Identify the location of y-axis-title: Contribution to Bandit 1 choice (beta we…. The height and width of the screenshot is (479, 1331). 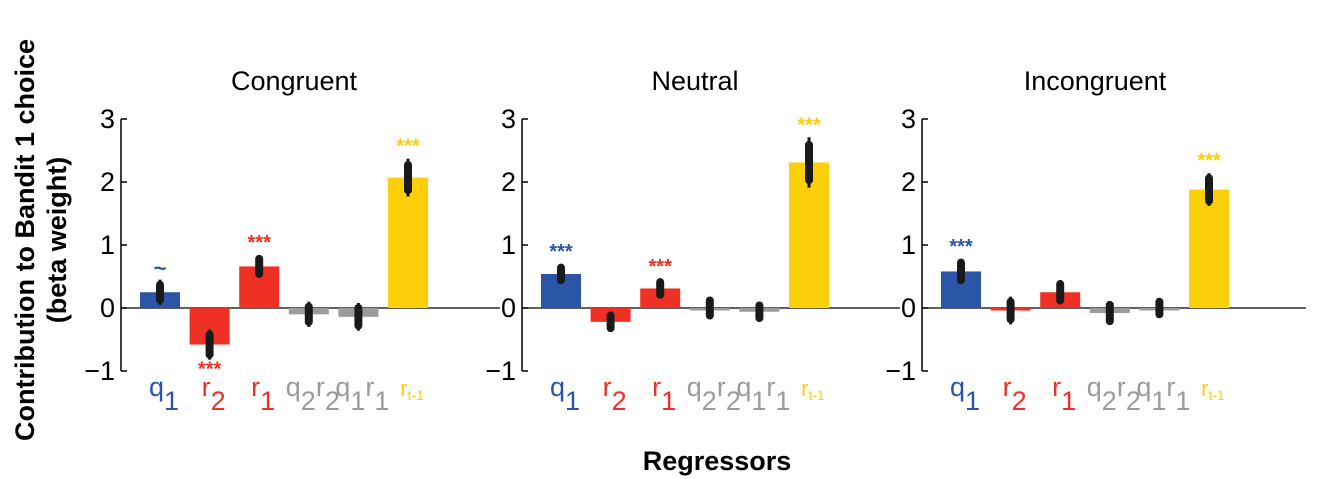
(41, 240).